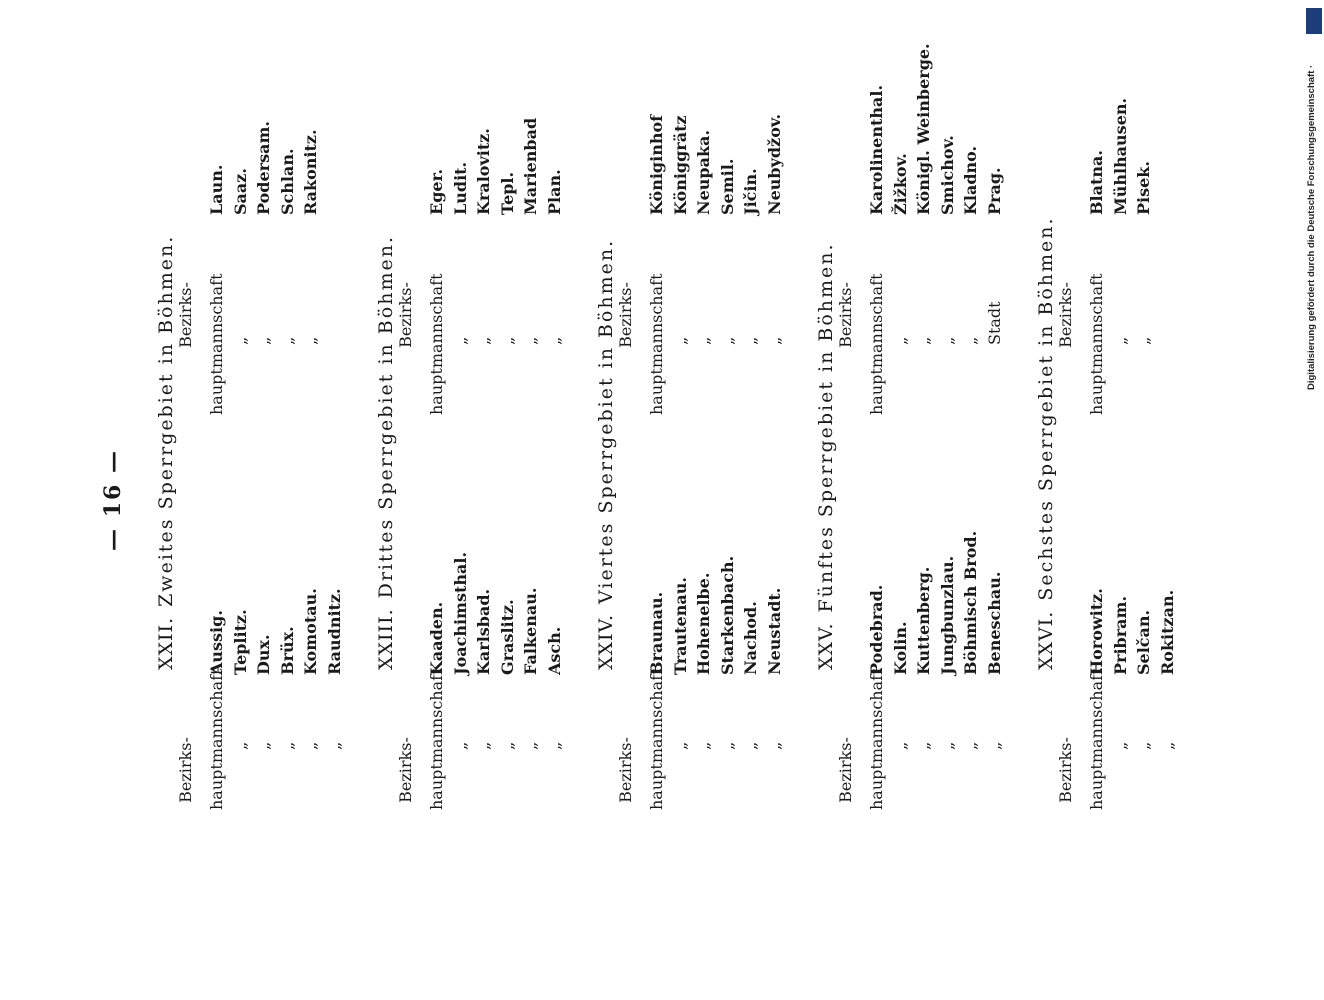  Describe the element at coordinates (483, 631) in the screenshot. I see `town-name: Karlsbad.` at that location.